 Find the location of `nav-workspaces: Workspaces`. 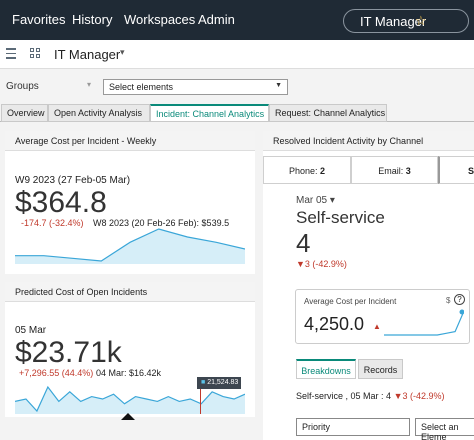

nav-workspaces: Workspaces is located at coordinates (160, 19).